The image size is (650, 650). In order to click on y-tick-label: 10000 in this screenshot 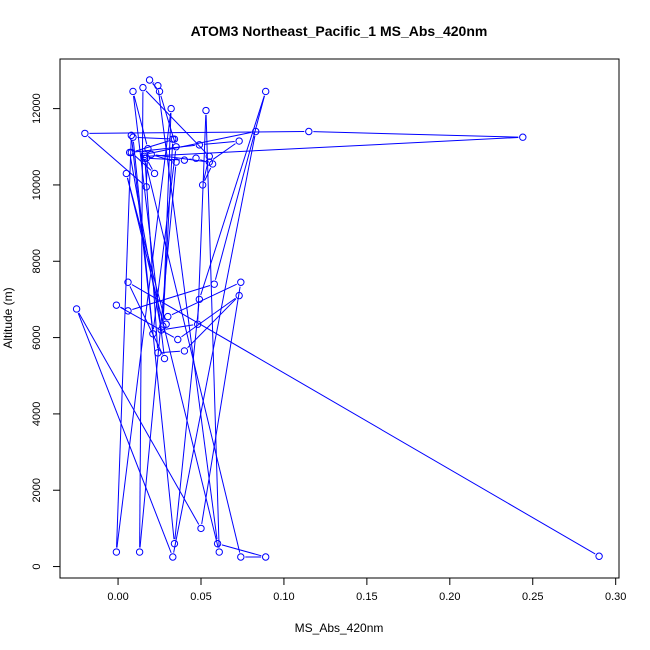, I will do `click(37, 185)`.